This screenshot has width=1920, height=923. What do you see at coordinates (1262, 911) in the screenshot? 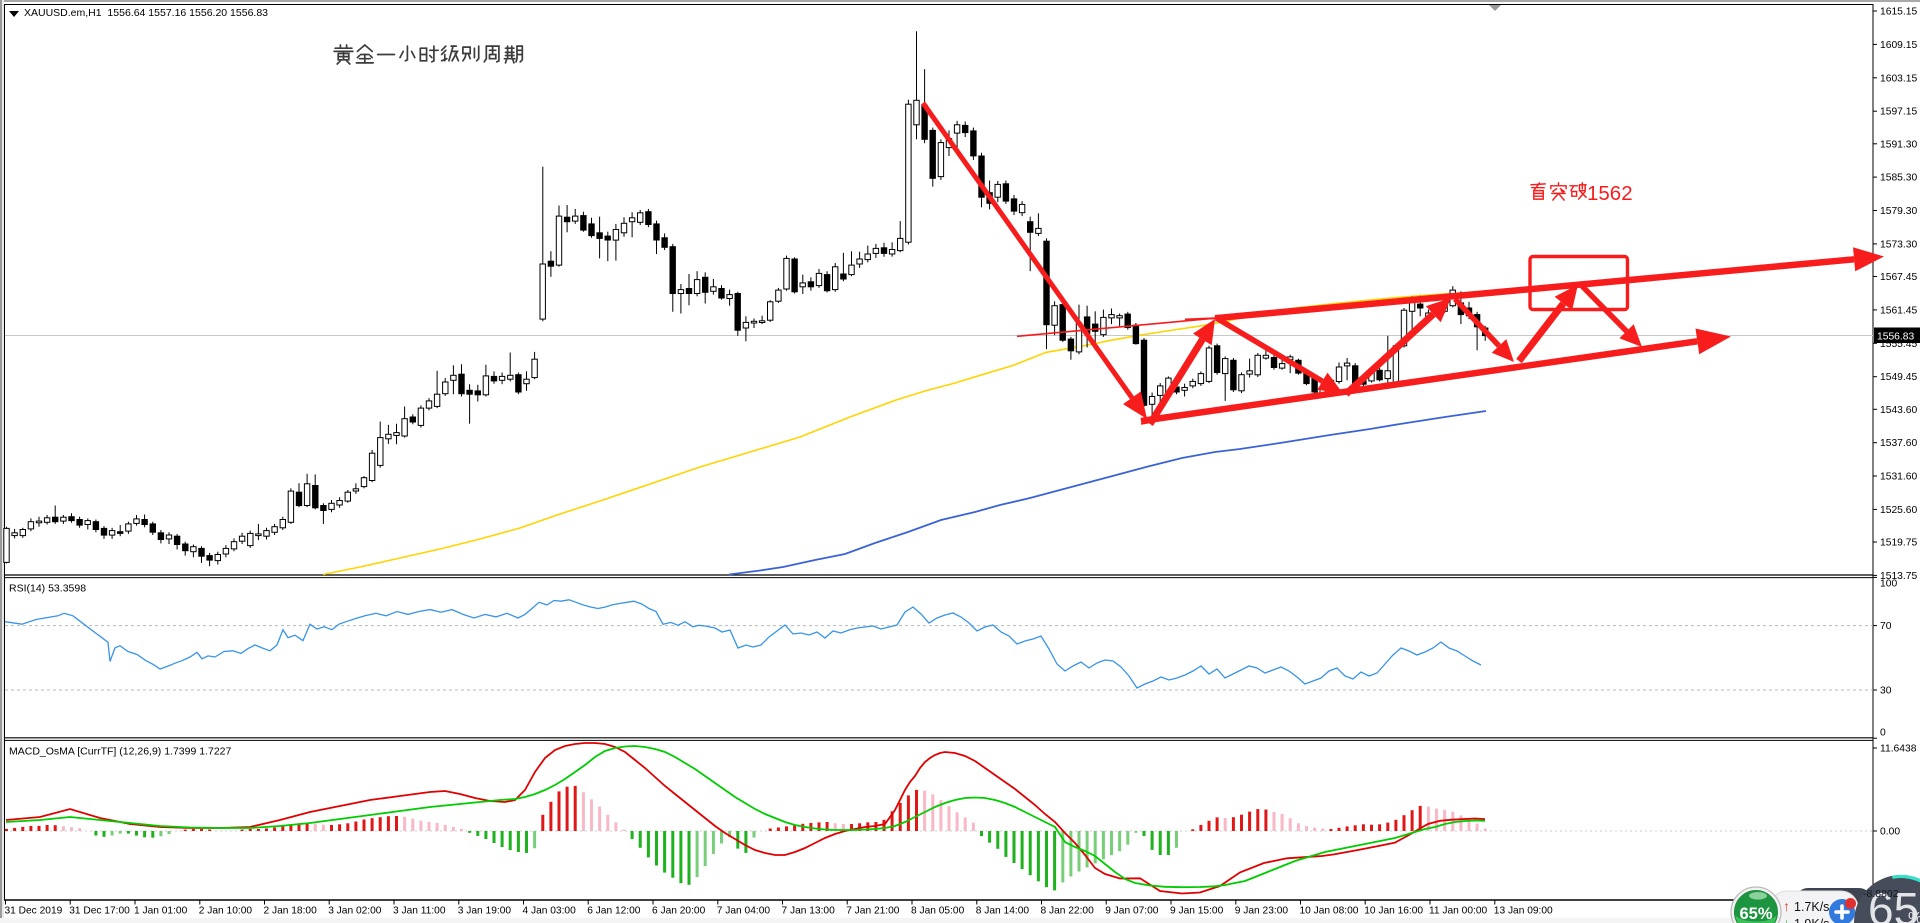
I see `svg-text: 9 Jan 23:00` at bounding box center [1262, 911].